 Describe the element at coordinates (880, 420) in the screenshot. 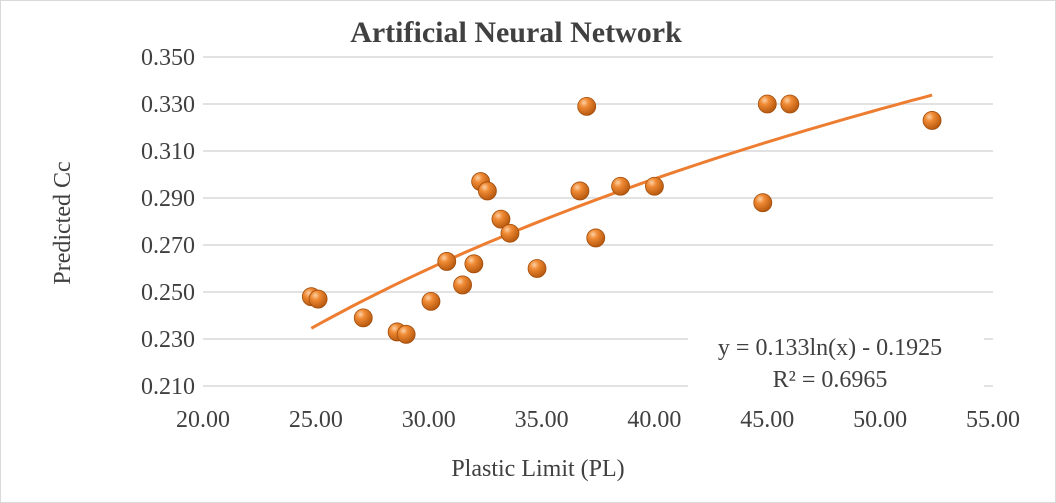

I see `x-tick-label: 50.00` at that location.